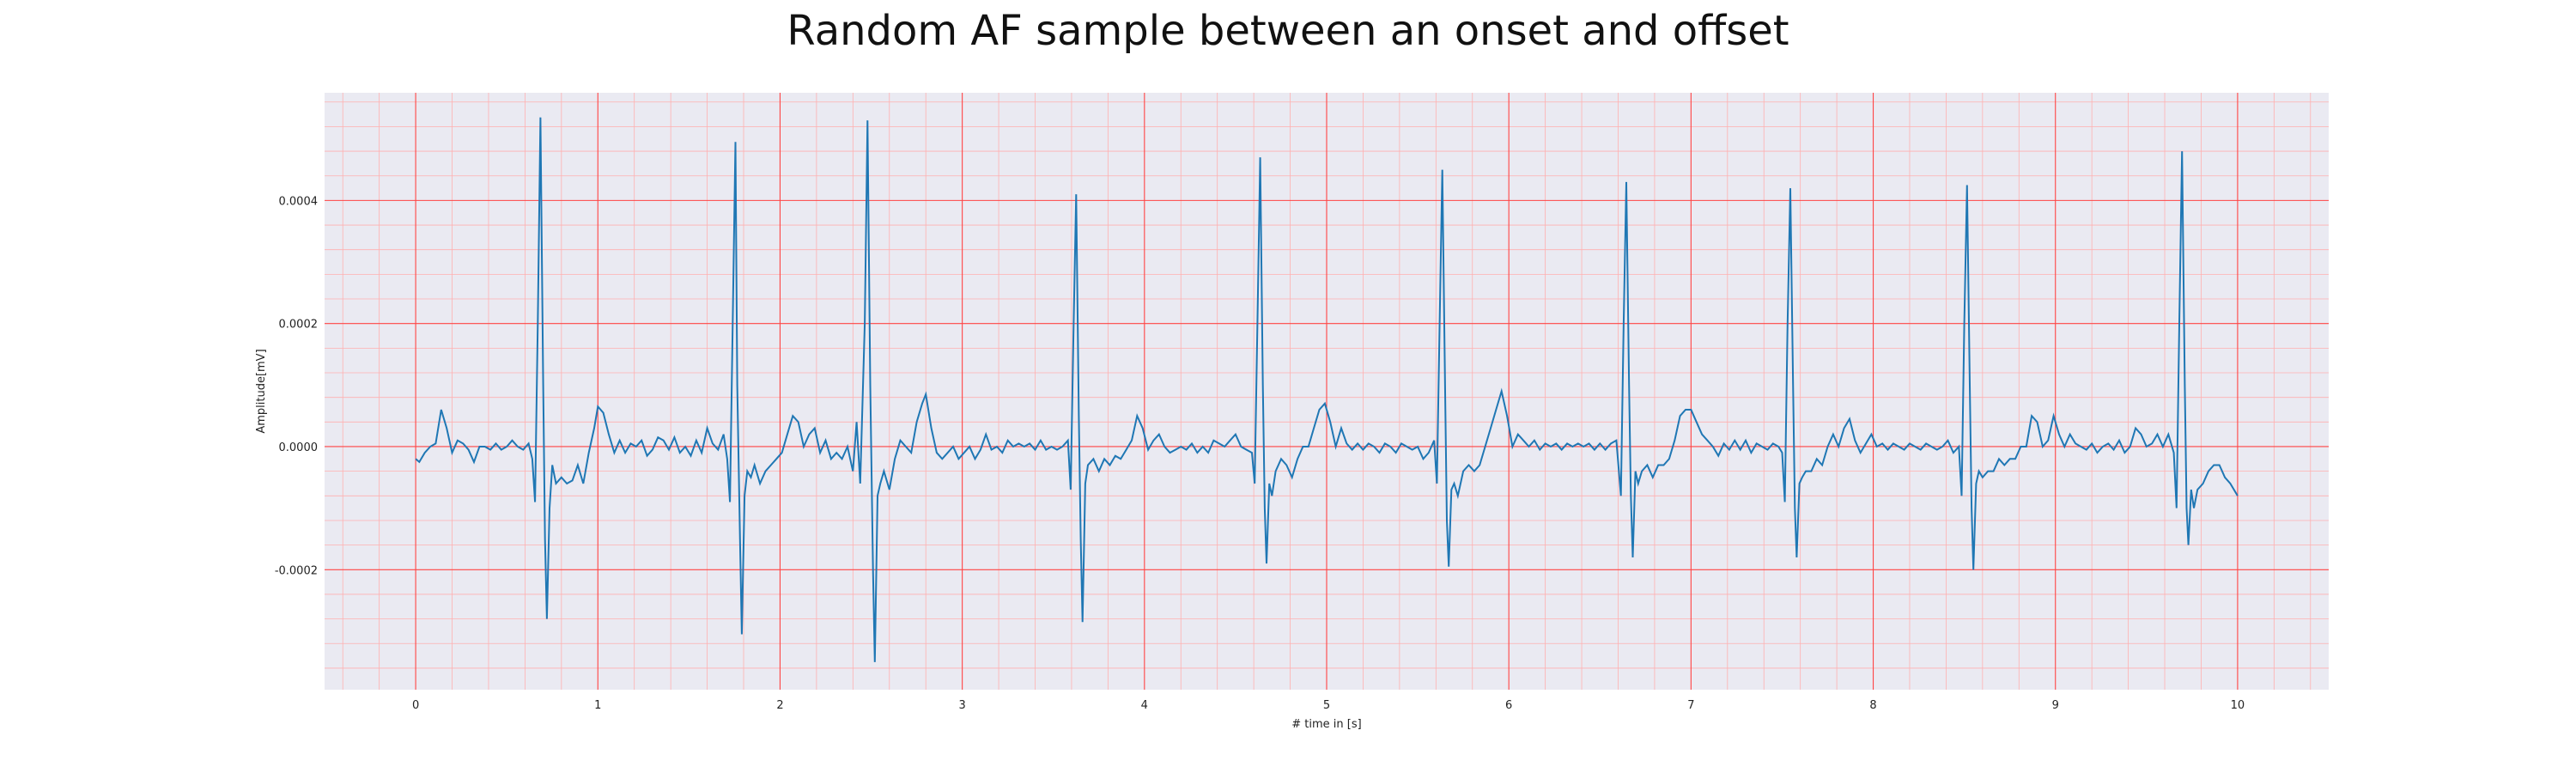 This screenshot has width=2576, height=773. I want to click on x-tick-labels: 0 1 2 3 4 5 6 7 8 9 10, so click(1328, 705).